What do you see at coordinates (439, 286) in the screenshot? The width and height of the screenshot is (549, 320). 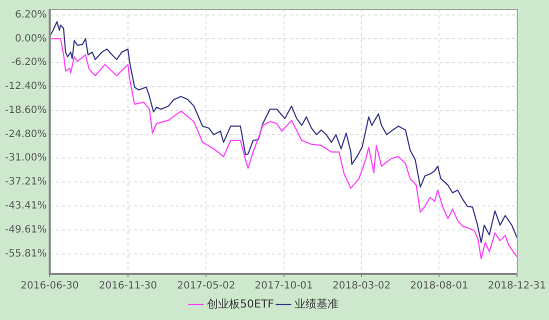 I see `x-tick-label: 2018-08-01` at bounding box center [439, 286].